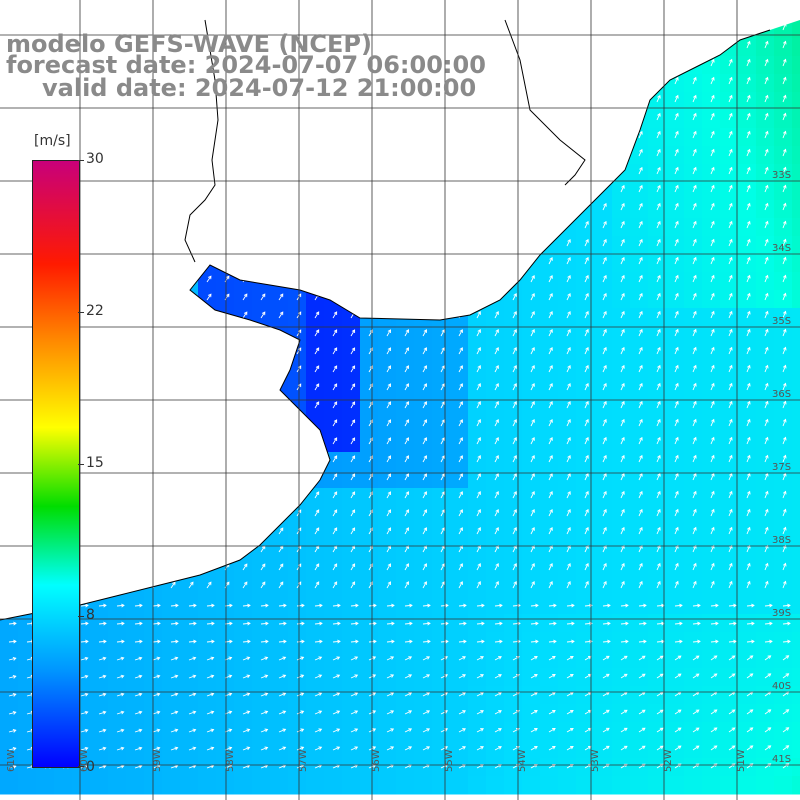 The width and height of the screenshot is (800, 800). Describe the element at coordinates (376, 760) in the screenshot. I see `lon-label: 56W` at that location.